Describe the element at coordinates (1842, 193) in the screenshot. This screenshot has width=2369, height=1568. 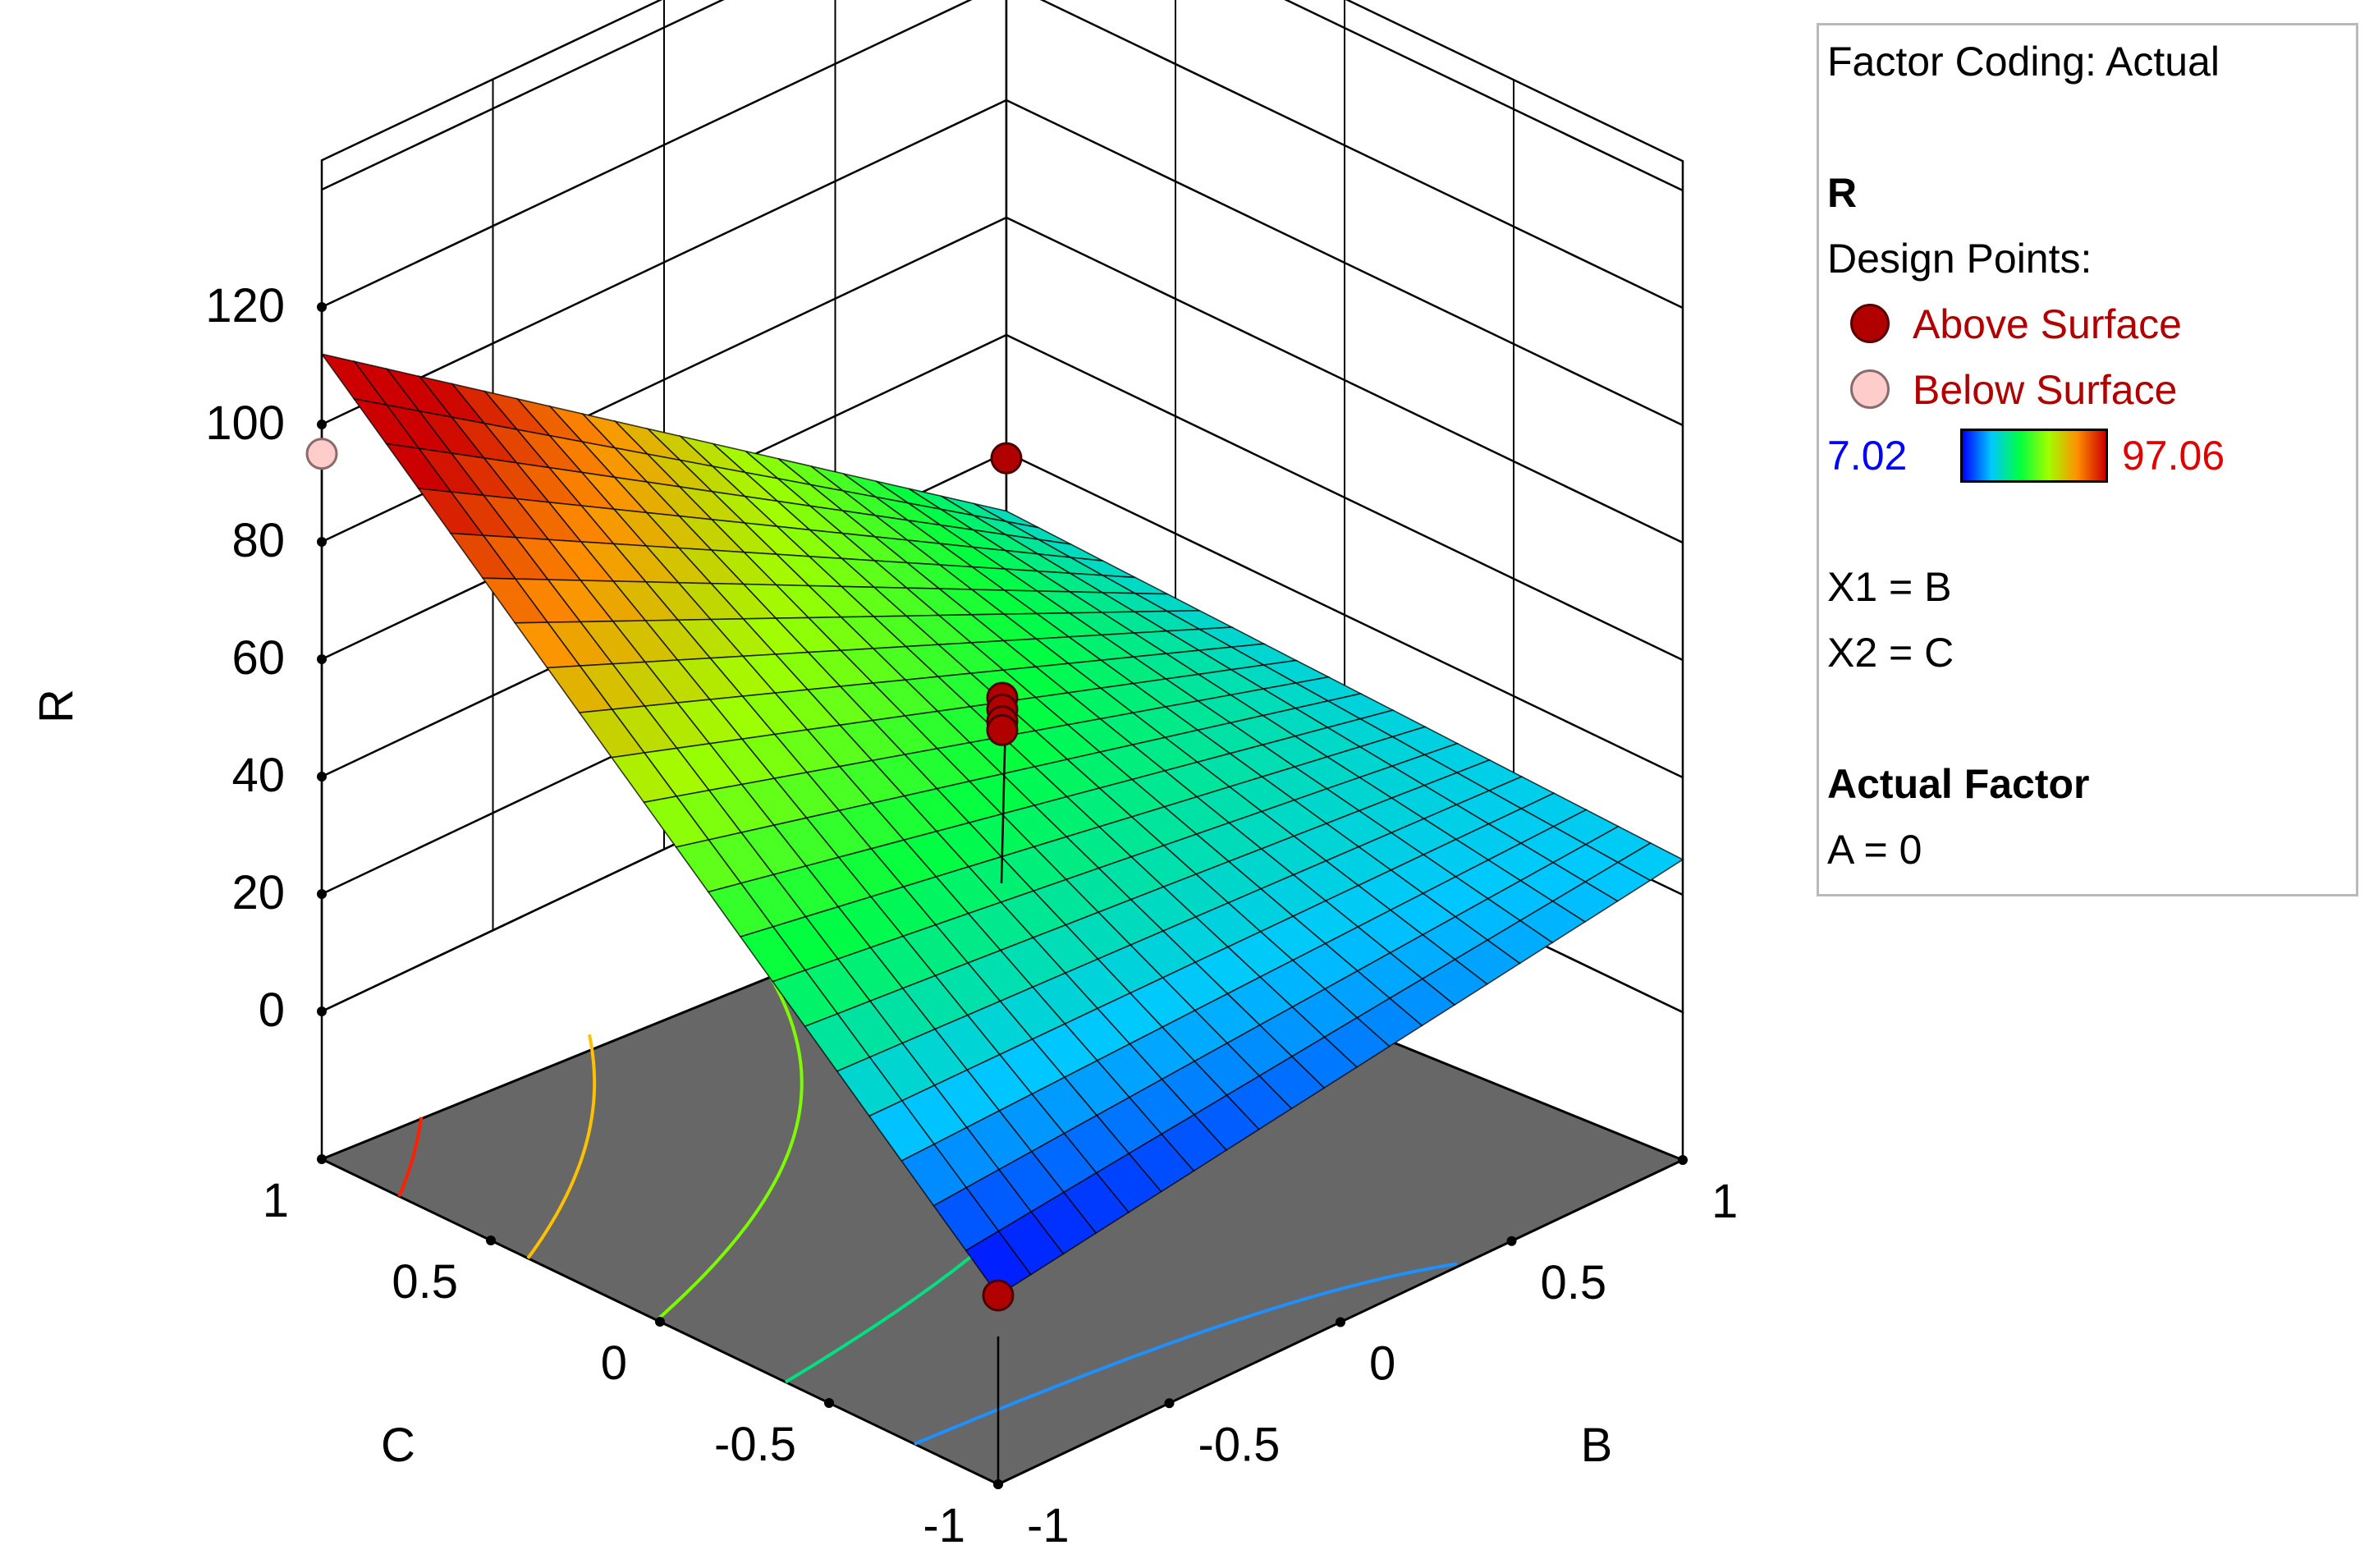
I see `legend-response: R` at that location.